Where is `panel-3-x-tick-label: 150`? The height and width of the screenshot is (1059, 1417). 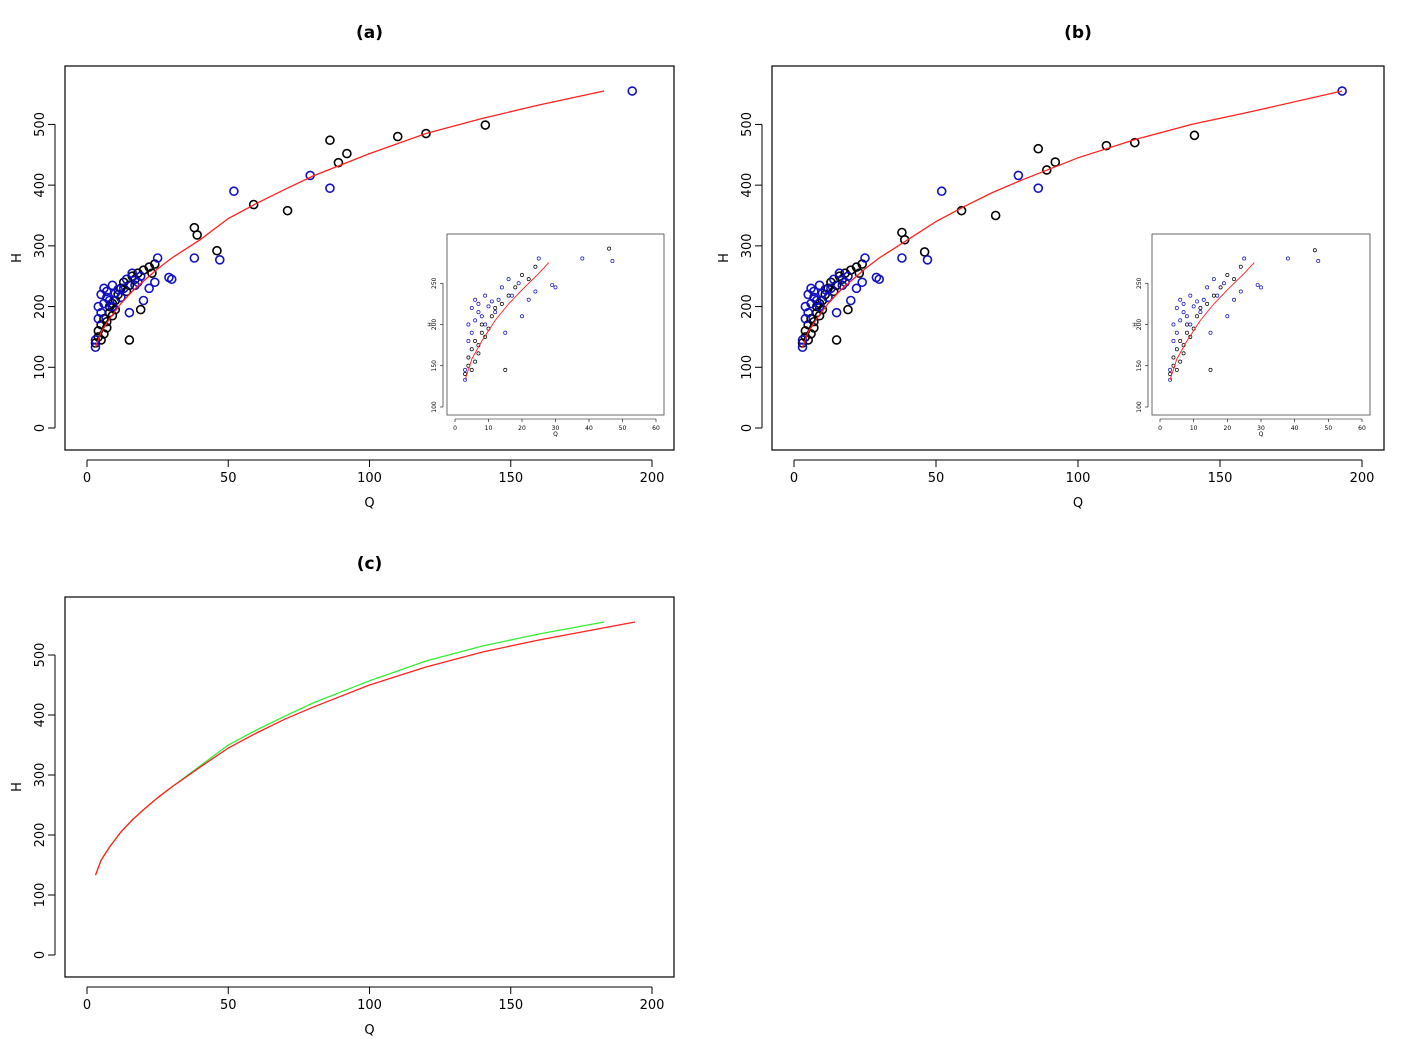
panel-3-x-tick-label: 150 is located at coordinates (510, 1005).